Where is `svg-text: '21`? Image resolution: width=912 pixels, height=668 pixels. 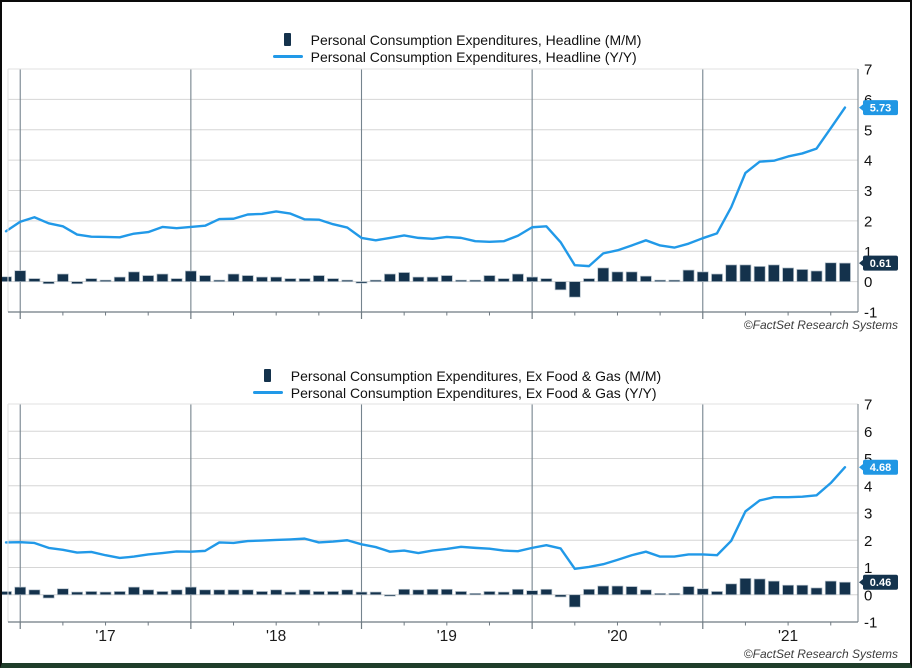 svg-text: '21 is located at coordinates (788, 636).